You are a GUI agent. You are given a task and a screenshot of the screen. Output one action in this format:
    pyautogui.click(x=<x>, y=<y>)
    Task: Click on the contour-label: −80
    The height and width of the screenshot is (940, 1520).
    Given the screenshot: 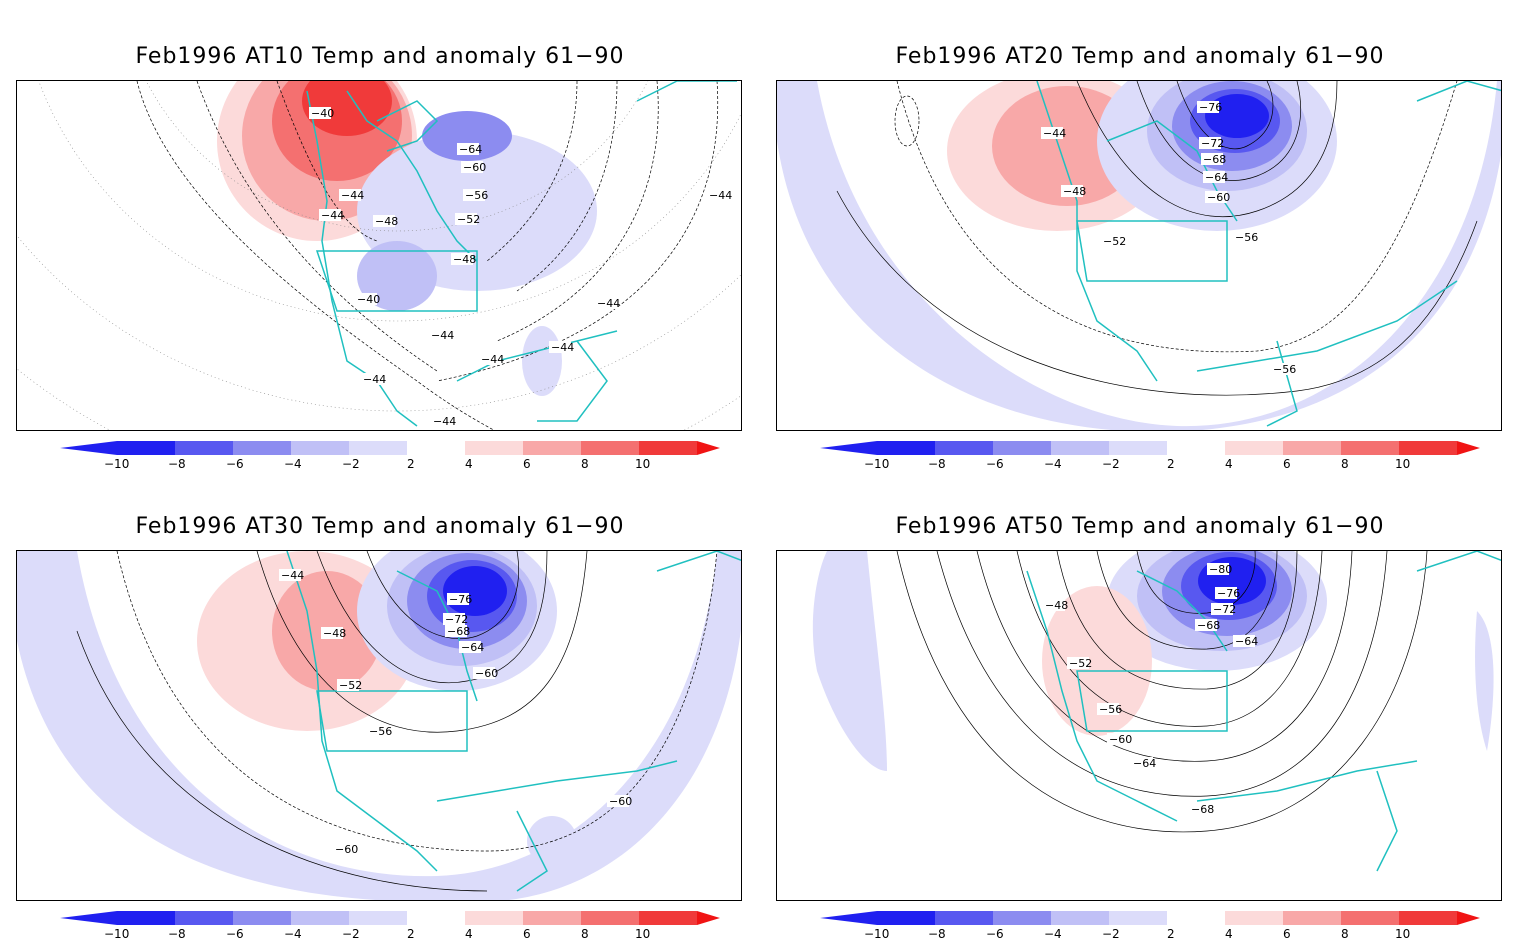 What is the action you would take?
    pyautogui.click(x=1219, y=569)
    